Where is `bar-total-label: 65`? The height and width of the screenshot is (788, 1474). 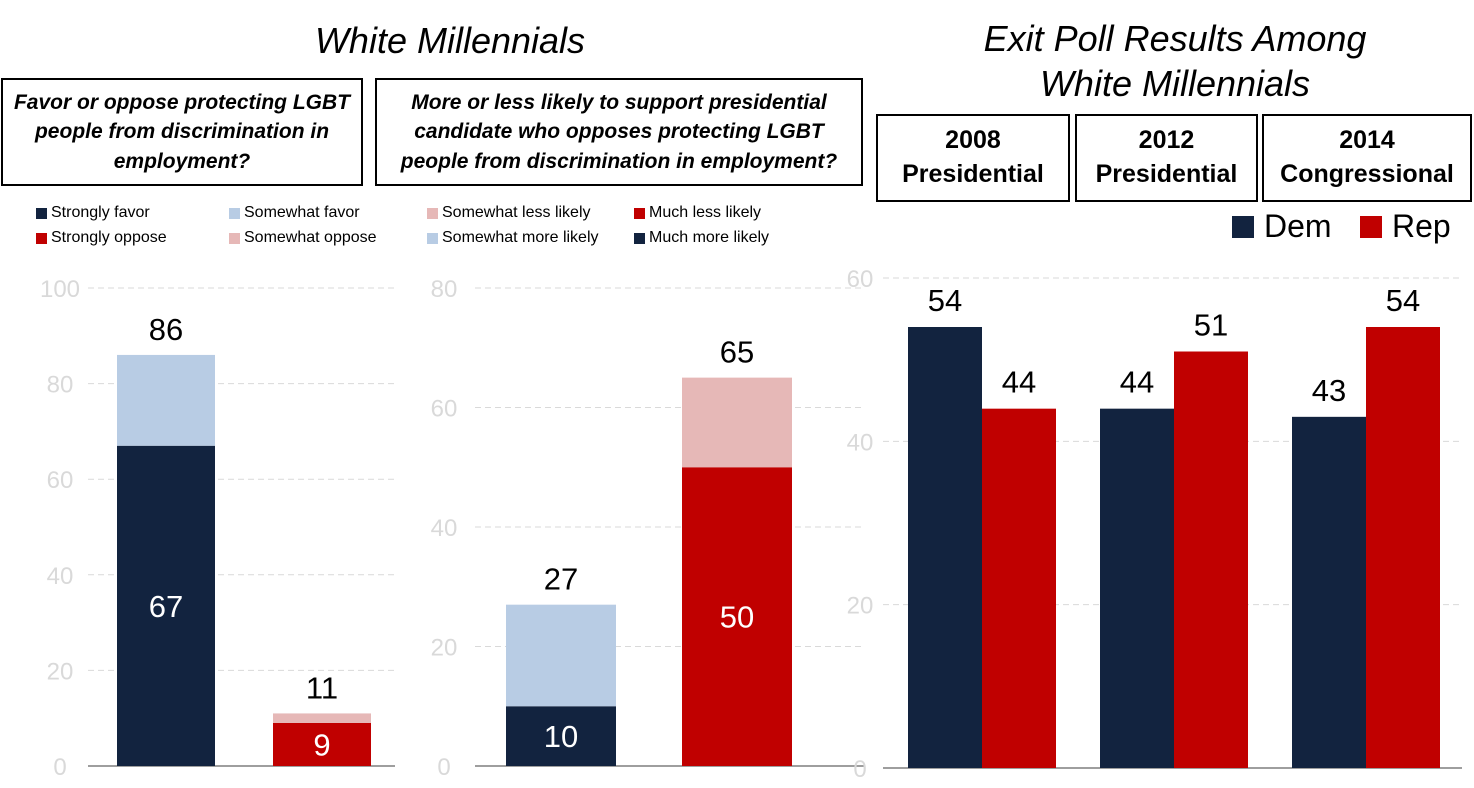
bar-total-label: 65 is located at coordinates (737, 352).